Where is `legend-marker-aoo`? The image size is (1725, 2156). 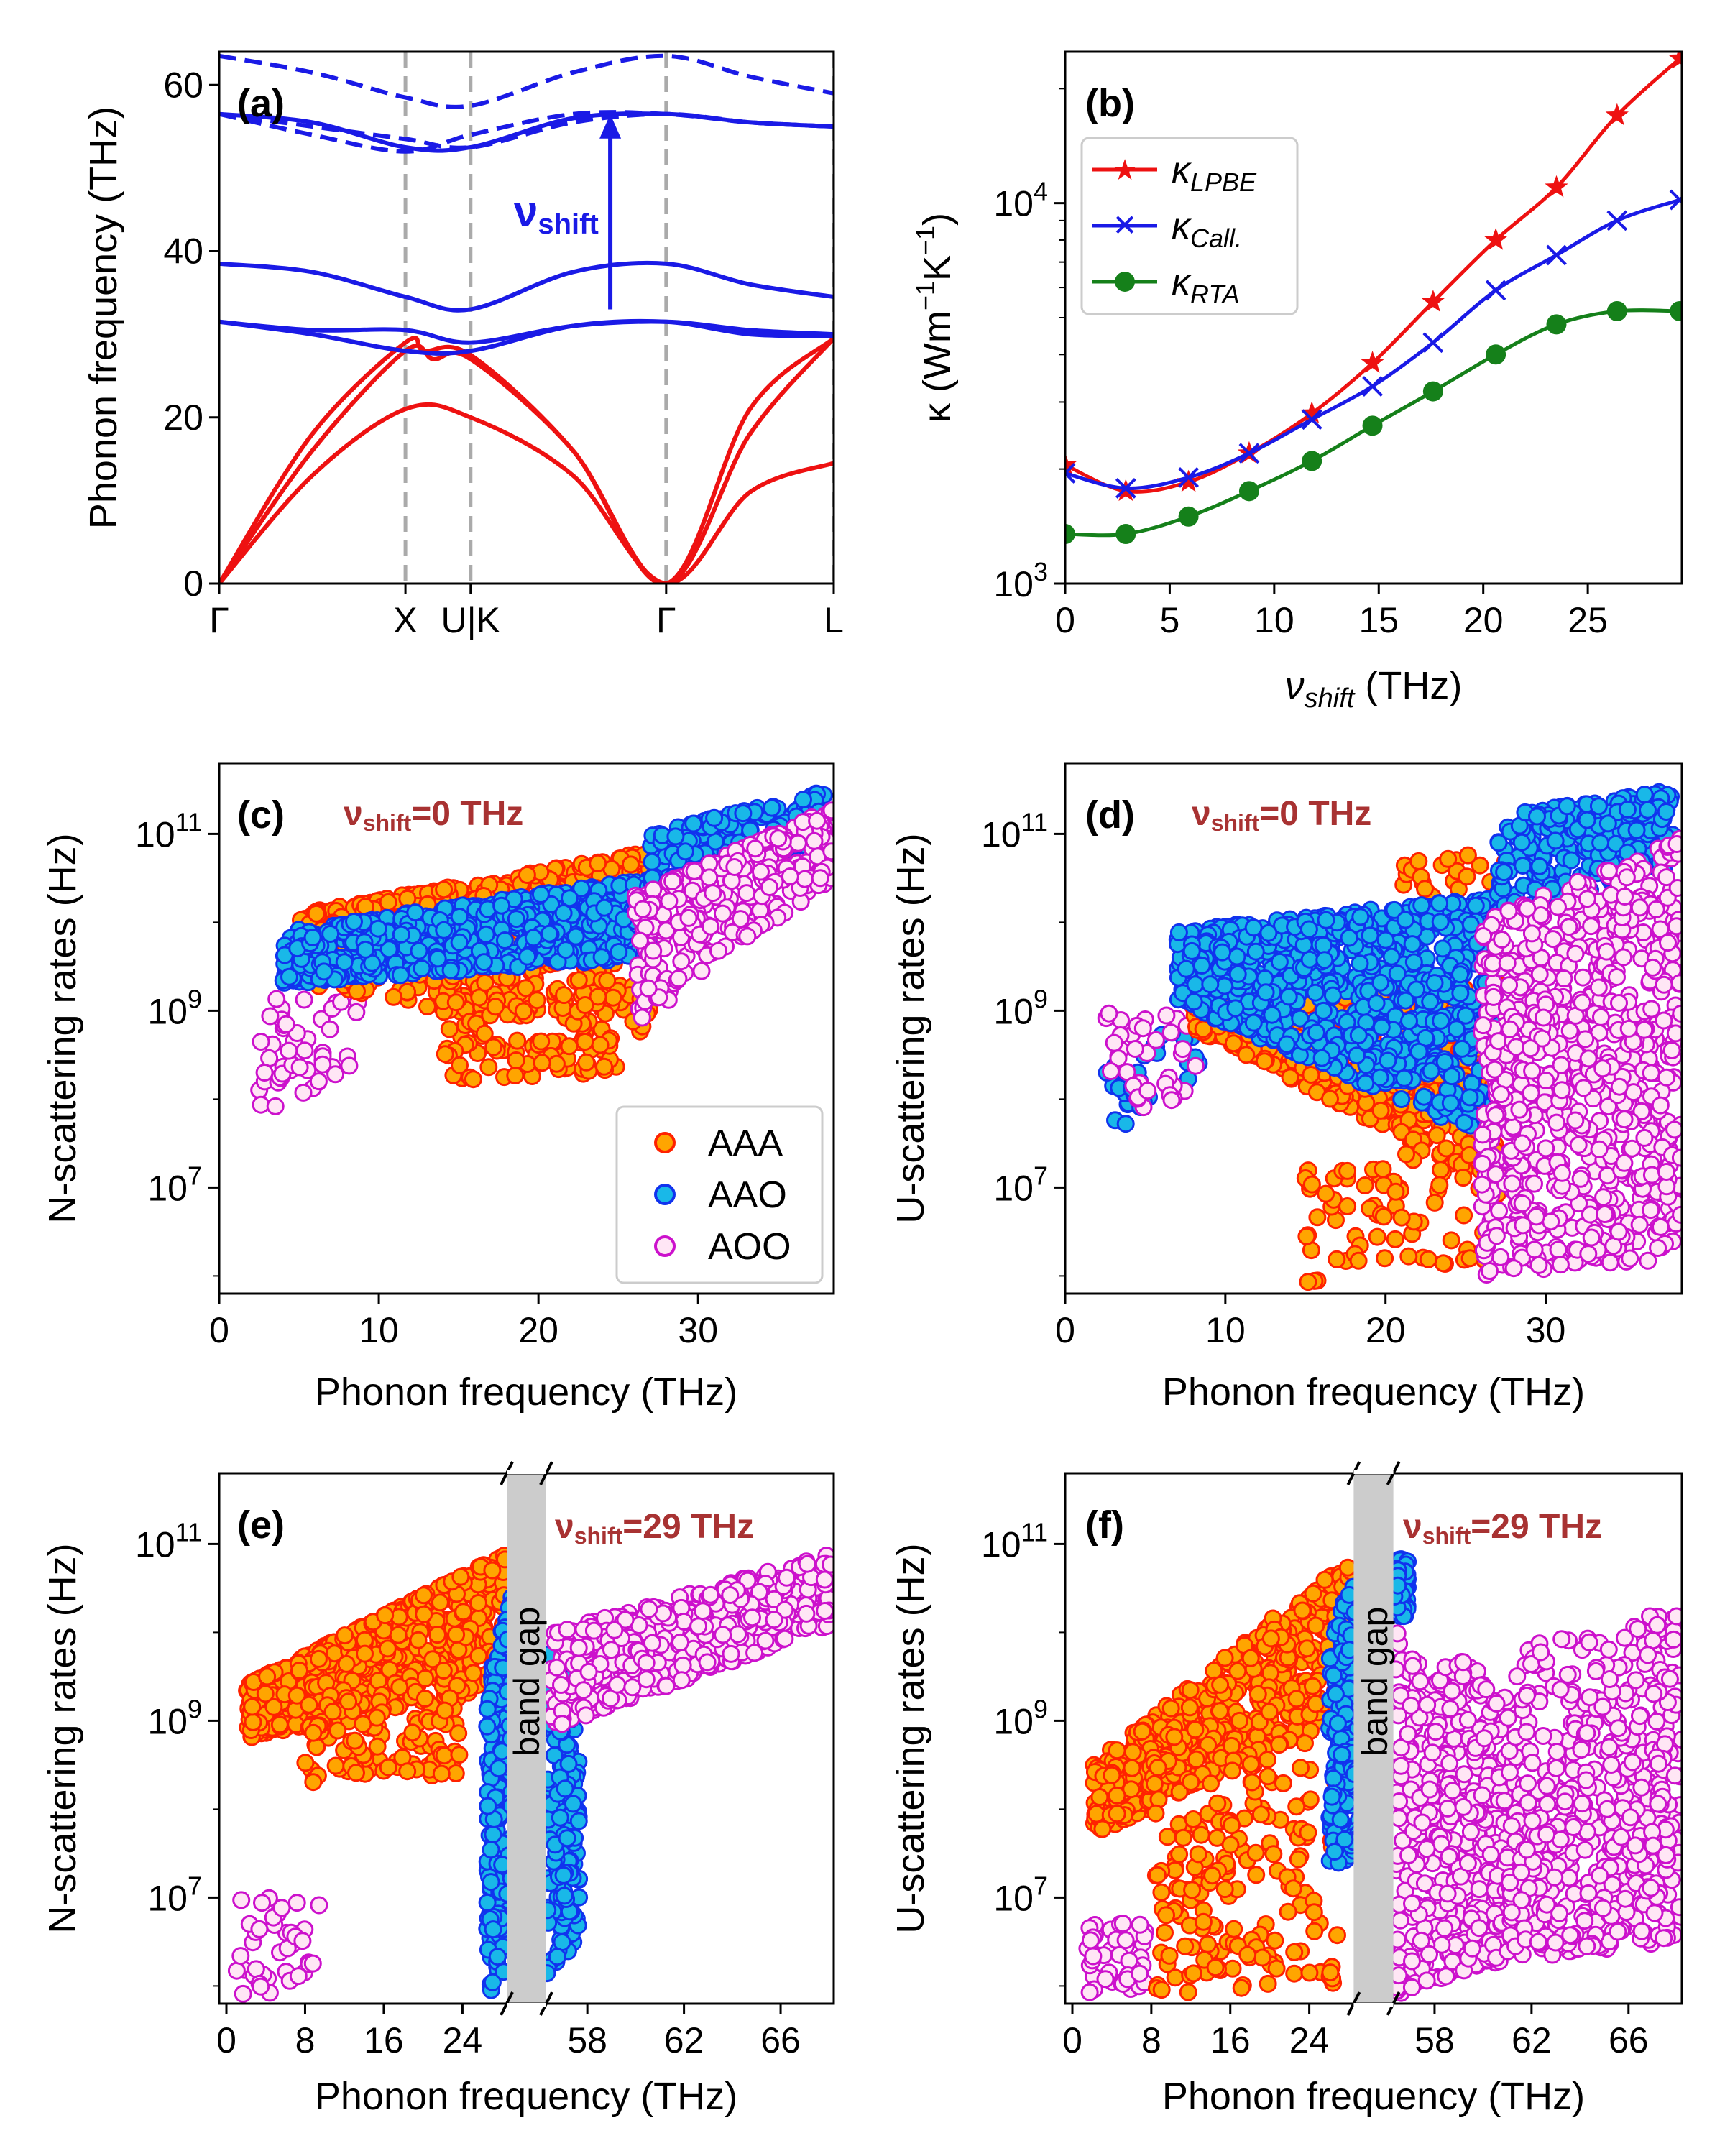
legend-marker-aoo is located at coordinates (665, 1246).